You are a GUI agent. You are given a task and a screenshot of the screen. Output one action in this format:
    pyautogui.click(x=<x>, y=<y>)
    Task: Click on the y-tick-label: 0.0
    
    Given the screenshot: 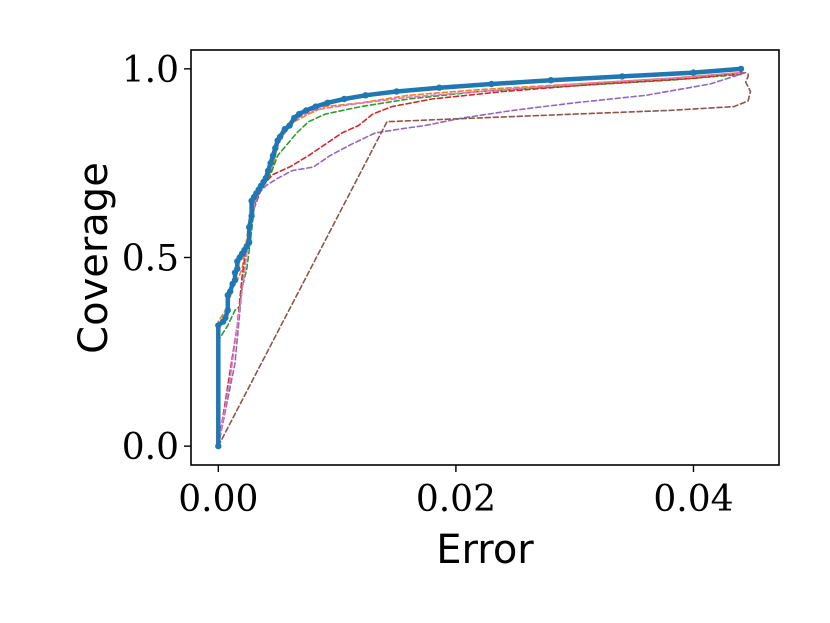 What is the action you would take?
    pyautogui.click(x=150, y=447)
    